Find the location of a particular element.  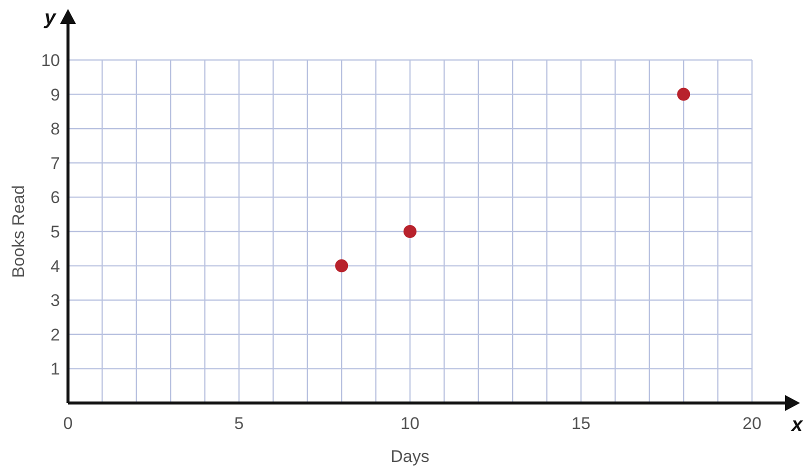

x-tick-label: 5 is located at coordinates (239, 423).